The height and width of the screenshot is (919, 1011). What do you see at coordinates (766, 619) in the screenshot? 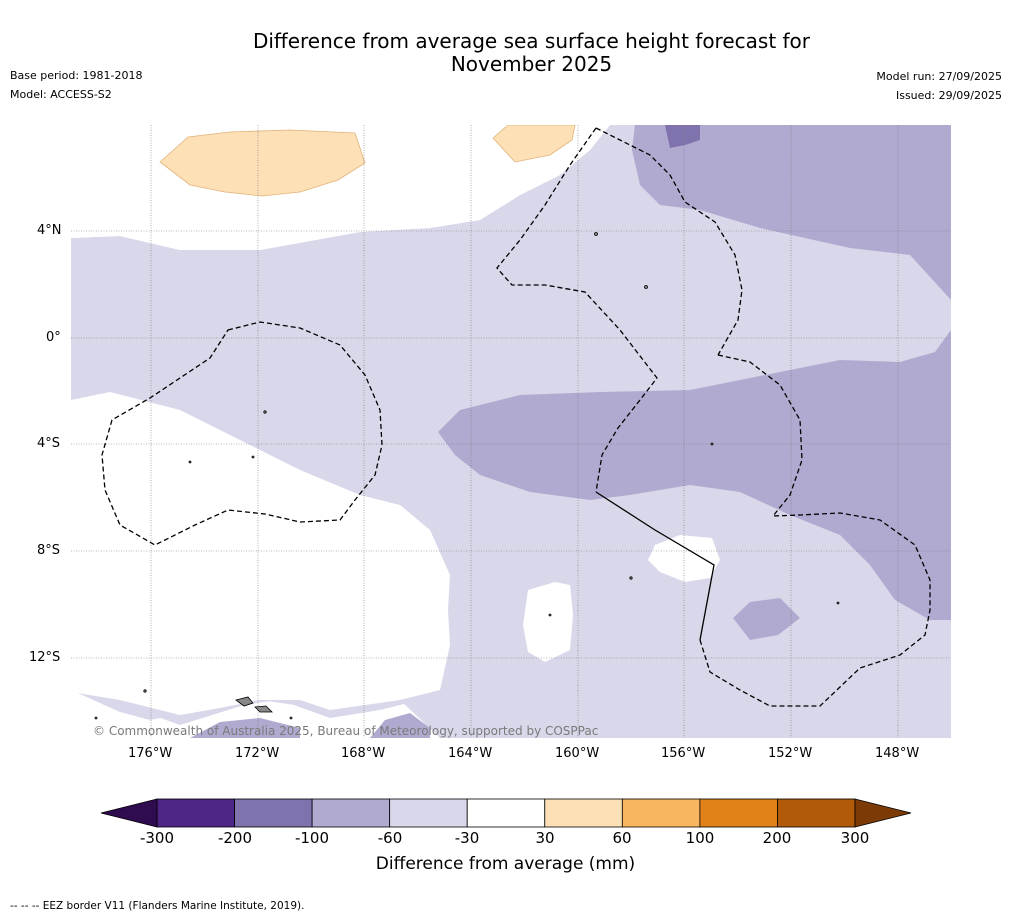
I see `contour-minus60-to-minus100-south` at bounding box center [766, 619].